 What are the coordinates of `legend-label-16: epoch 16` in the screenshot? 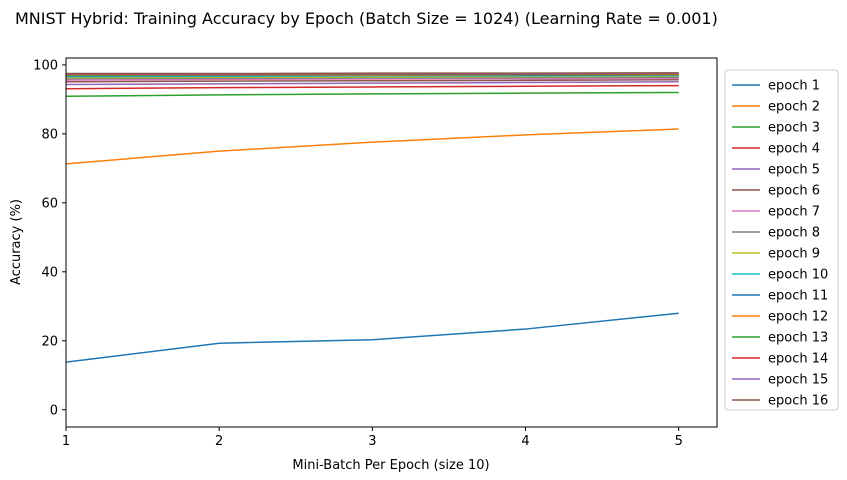 It's located at (798, 401).